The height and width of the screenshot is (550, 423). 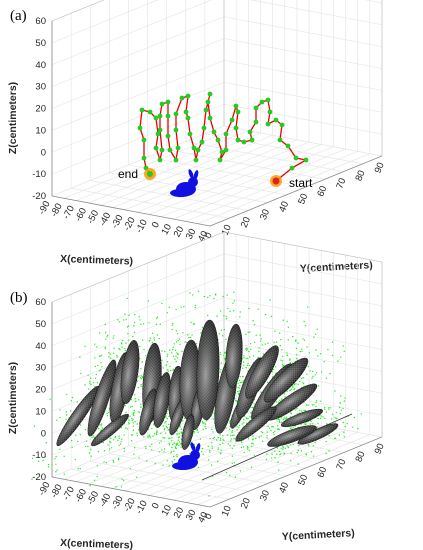 What do you see at coordinates (209, 235) in the screenshot?
I see `y-tick-label: 0` at bounding box center [209, 235].